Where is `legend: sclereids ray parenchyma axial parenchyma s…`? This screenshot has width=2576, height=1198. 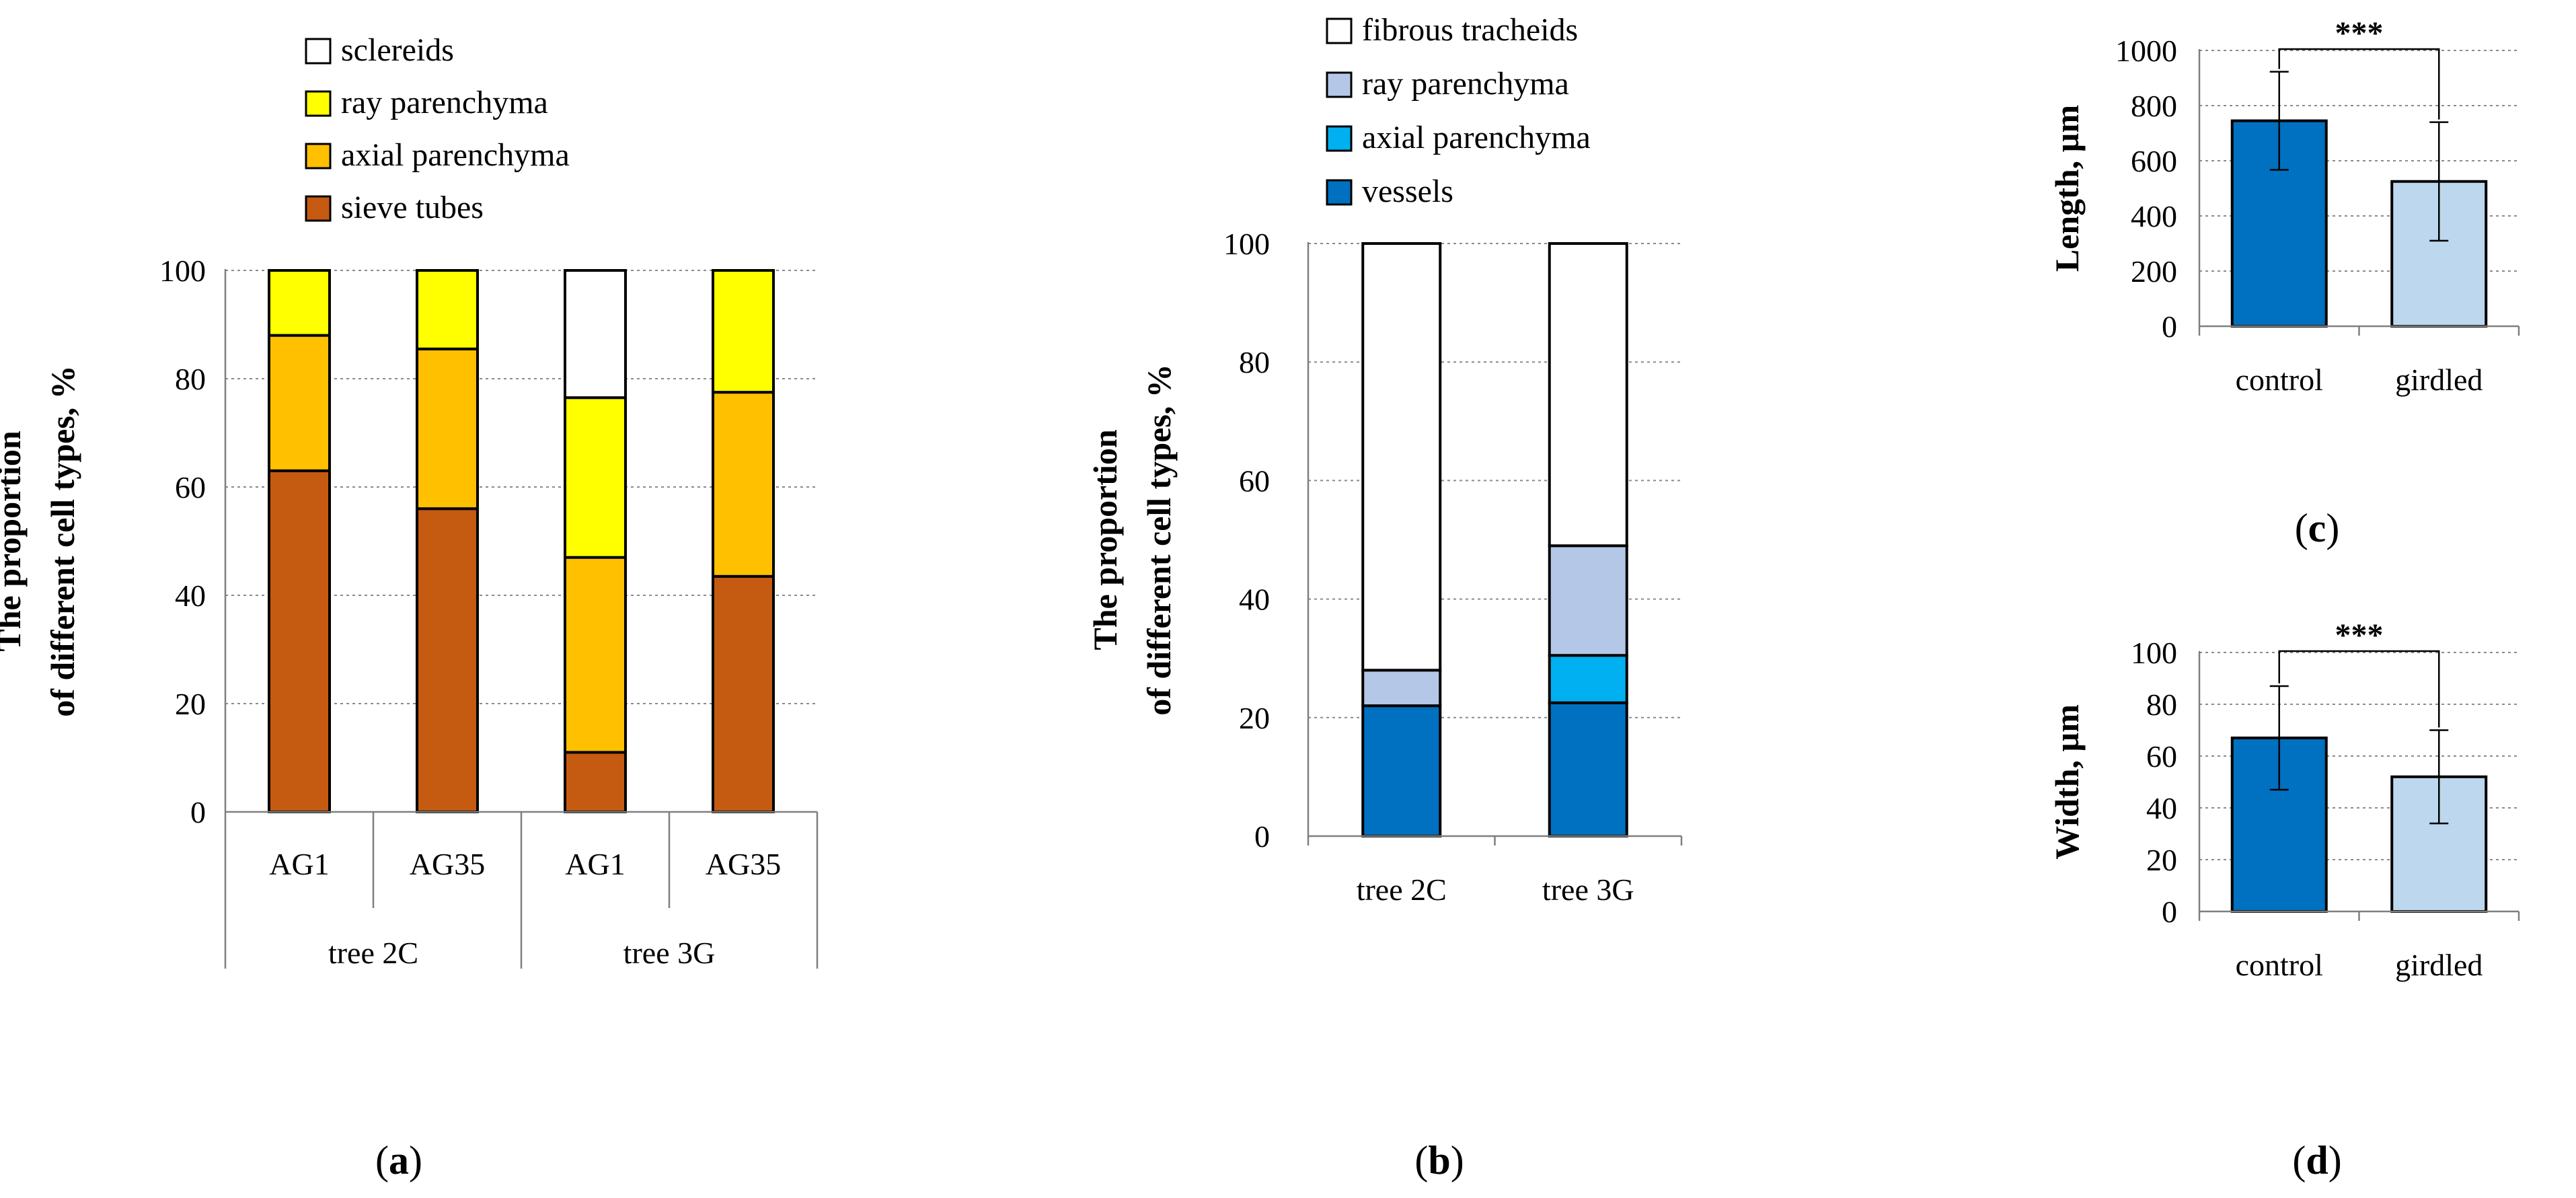 legend: sclereids ray parenchyma axial parenchyma s… is located at coordinates (437, 128).